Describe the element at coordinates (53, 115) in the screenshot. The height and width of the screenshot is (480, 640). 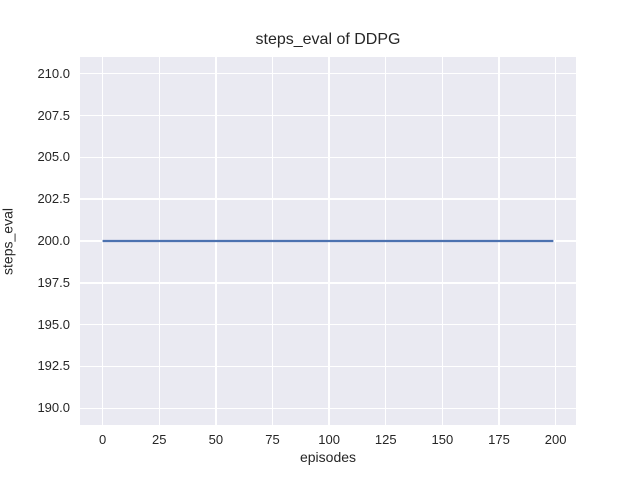
I see `y-tick-label: 207.5` at that location.